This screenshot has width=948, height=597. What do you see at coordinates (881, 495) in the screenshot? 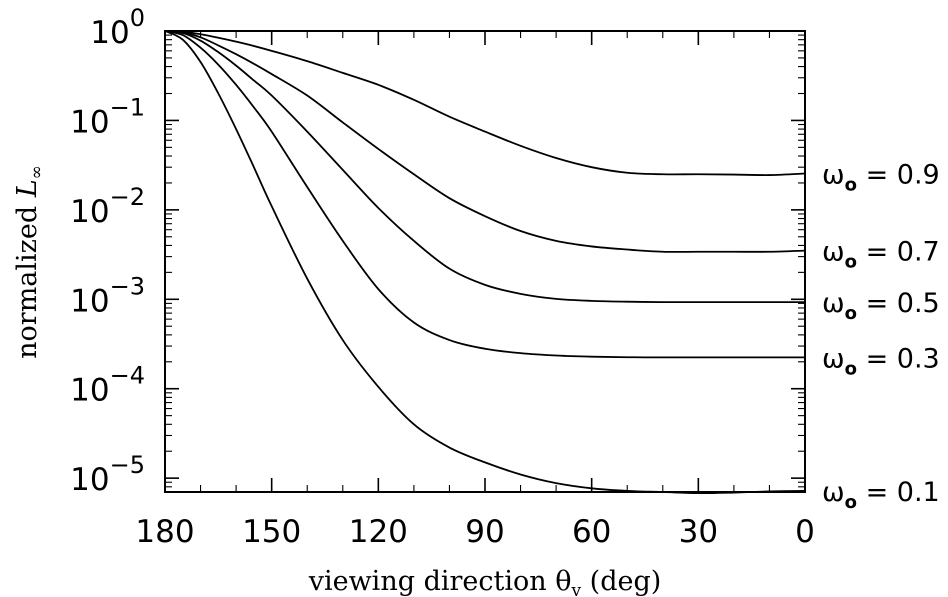
I see `series-label: ωo = 0.1` at bounding box center [881, 495].